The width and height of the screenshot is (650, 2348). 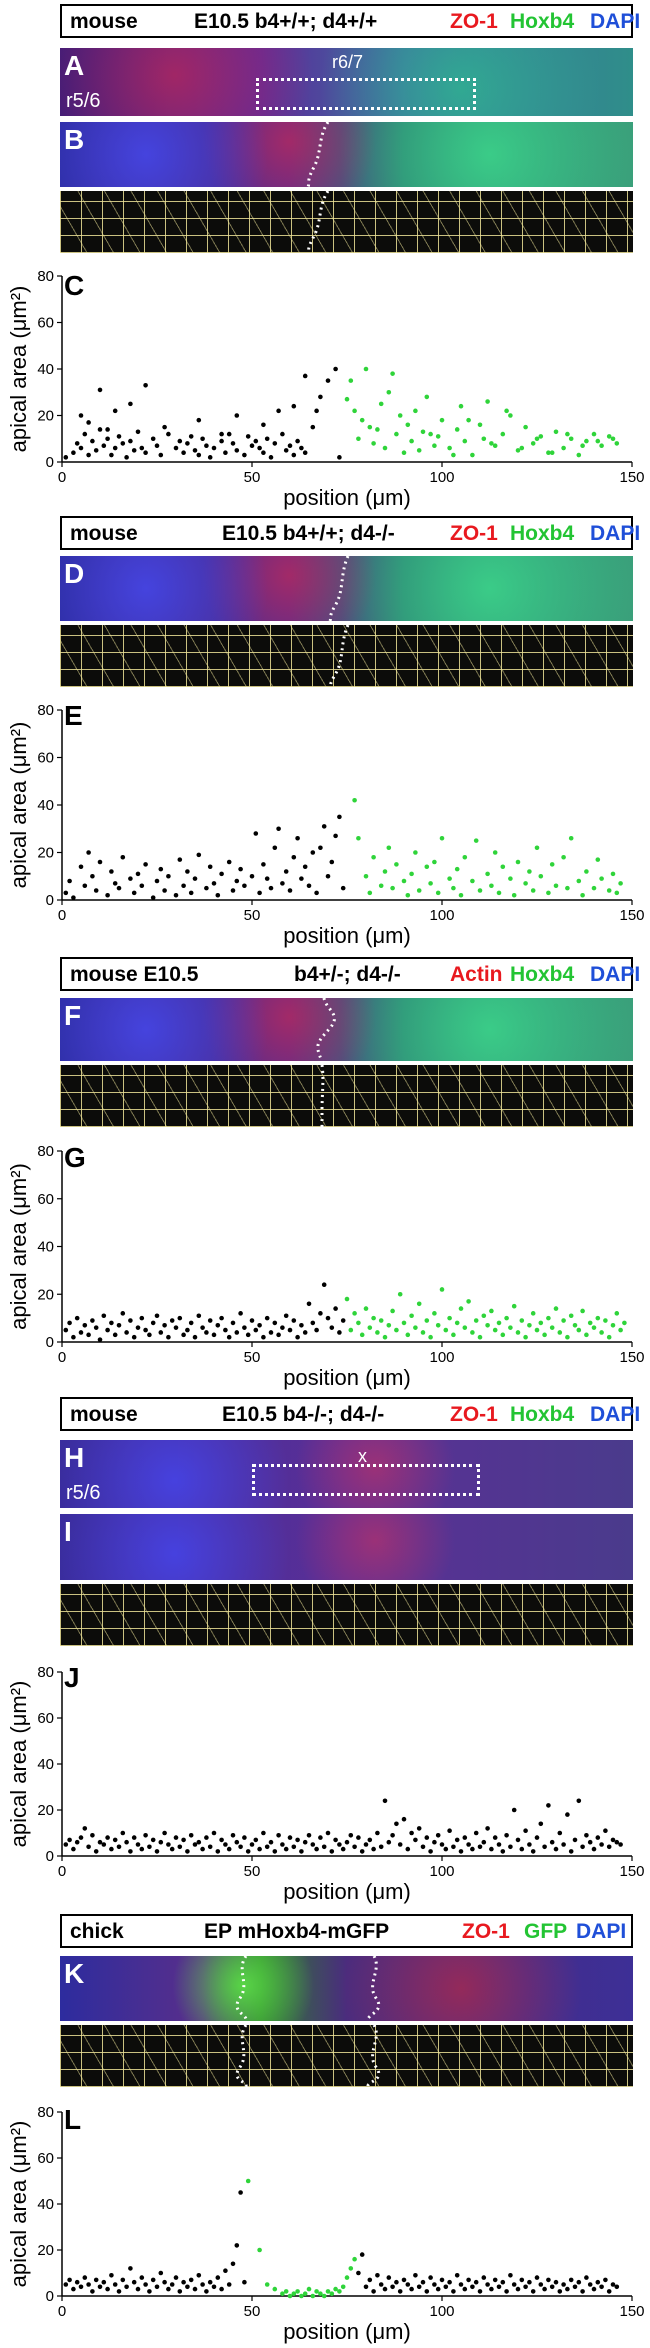 I want to click on panel-letter: K, so click(x=74, y=1973).